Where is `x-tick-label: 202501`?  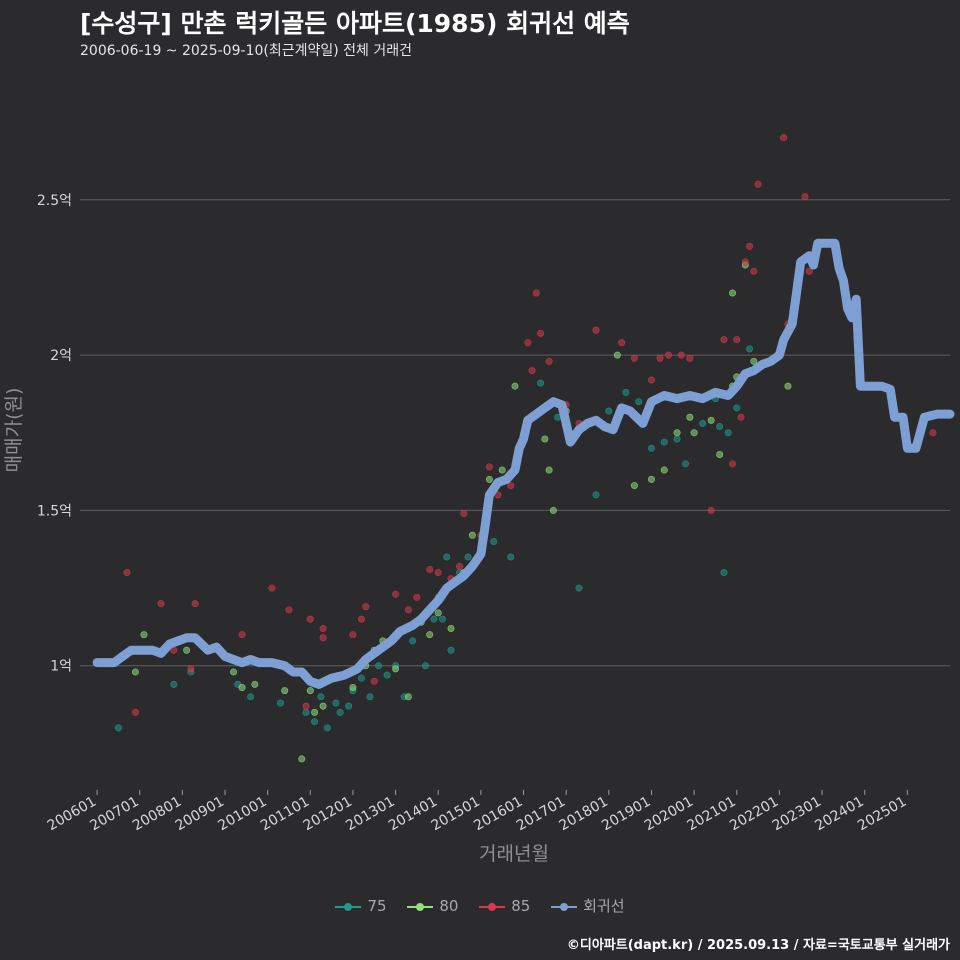 x-tick-label: 202501 is located at coordinates (882, 814).